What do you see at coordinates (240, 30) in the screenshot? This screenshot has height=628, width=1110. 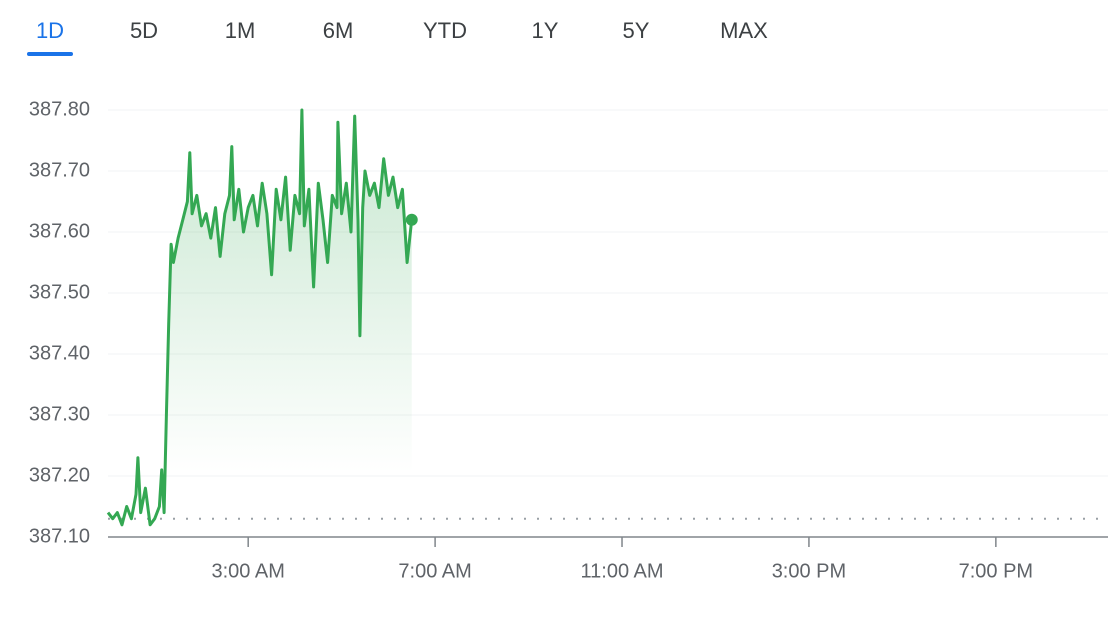 I see `range-tab: 1M` at bounding box center [240, 30].